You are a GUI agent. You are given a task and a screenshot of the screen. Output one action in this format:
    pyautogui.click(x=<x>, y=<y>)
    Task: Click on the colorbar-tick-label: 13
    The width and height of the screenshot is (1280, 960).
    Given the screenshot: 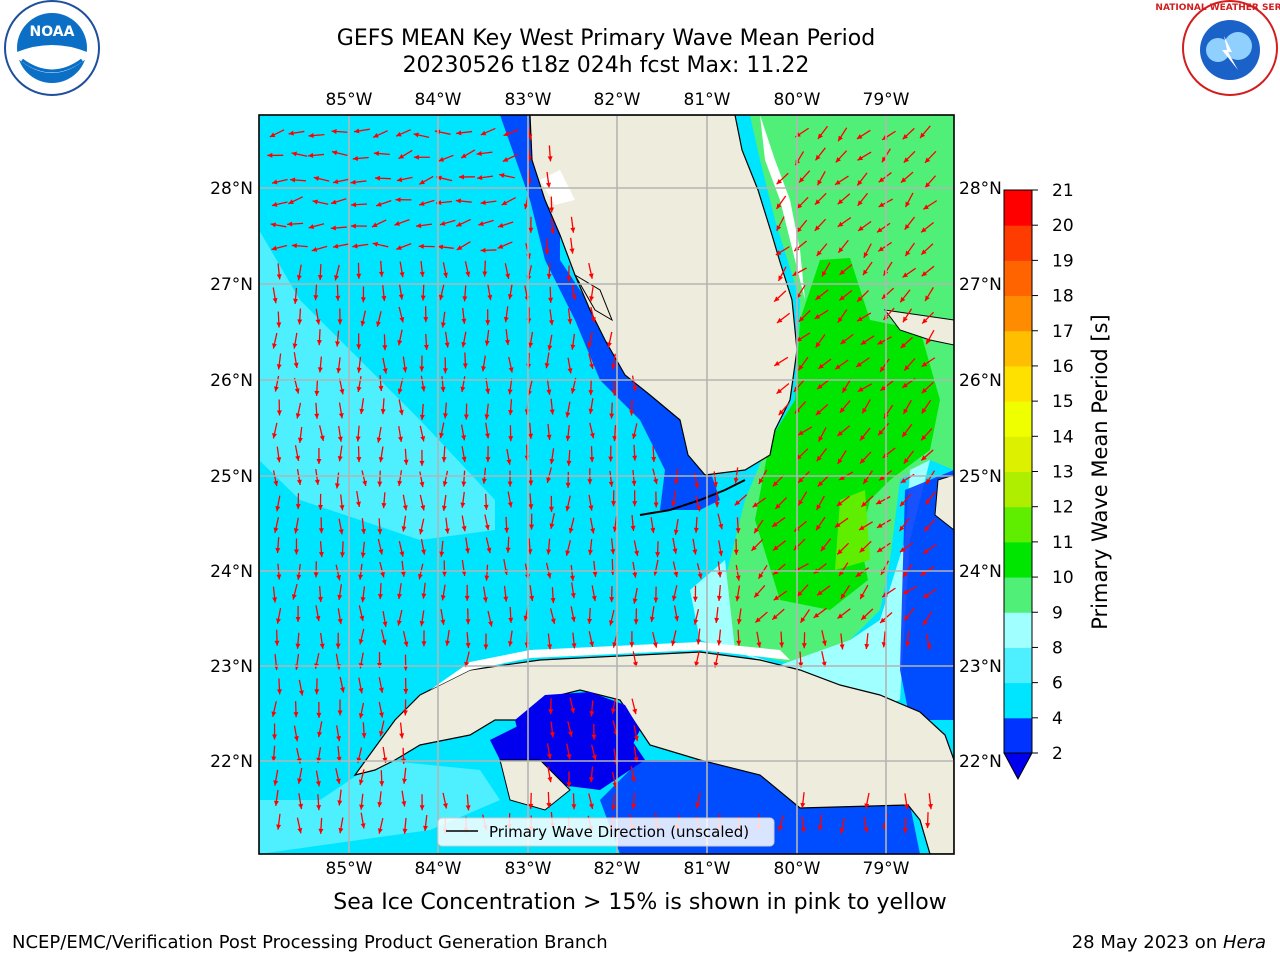 What is the action you would take?
    pyautogui.click(x=1063, y=473)
    